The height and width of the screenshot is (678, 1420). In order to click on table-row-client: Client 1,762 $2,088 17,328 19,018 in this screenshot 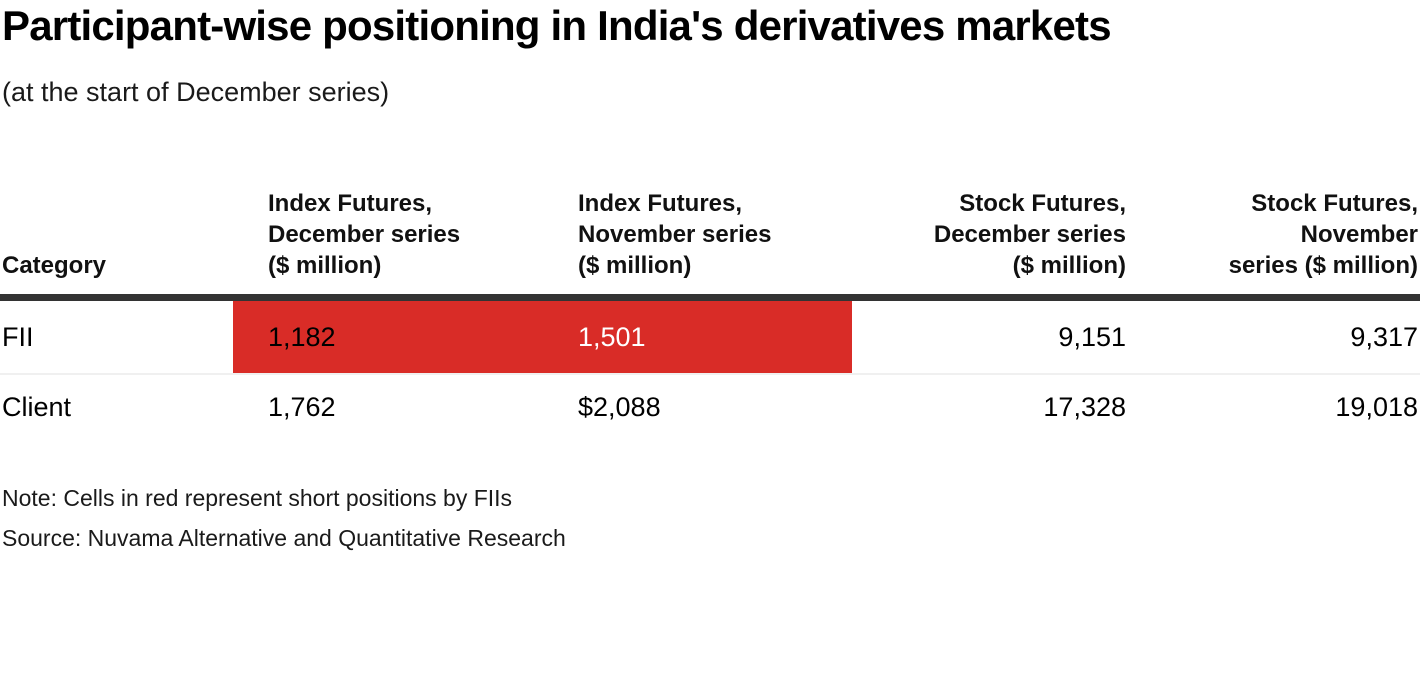, I will do `click(710, 406)`.